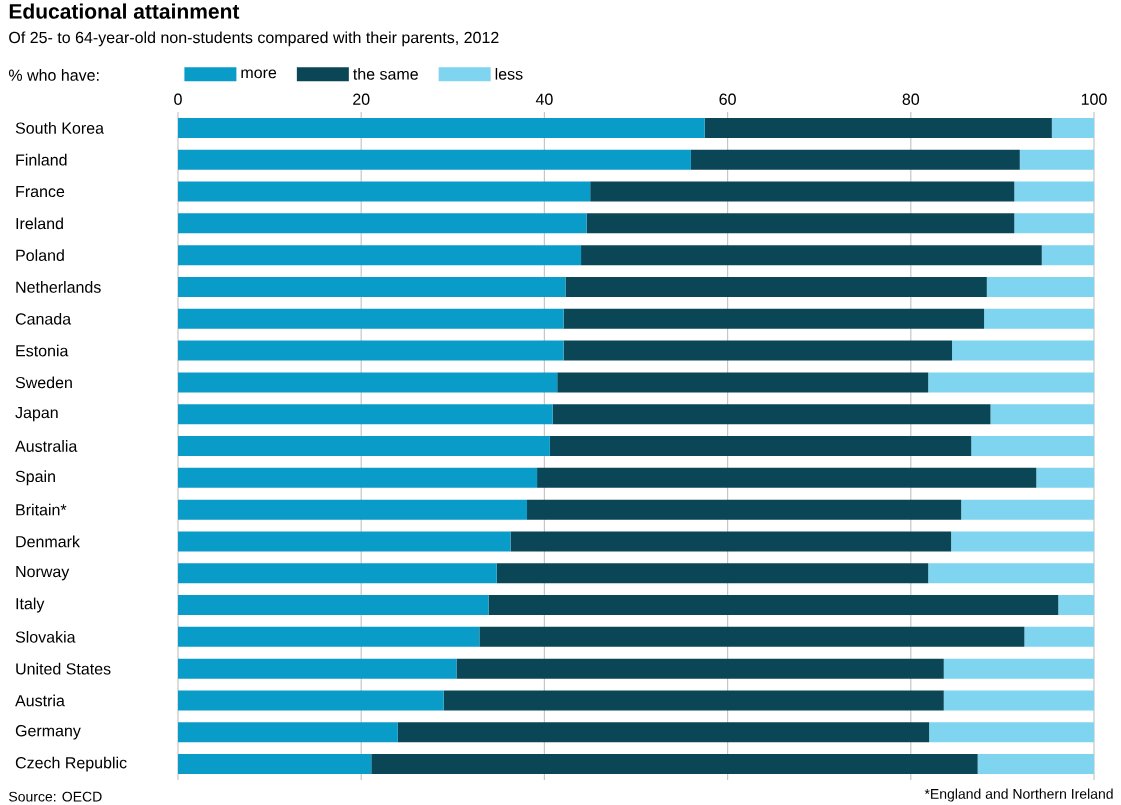  Describe the element at coordinates (42, 350) in the screenshot. I see `y-tick-label: Estonia` at that location.